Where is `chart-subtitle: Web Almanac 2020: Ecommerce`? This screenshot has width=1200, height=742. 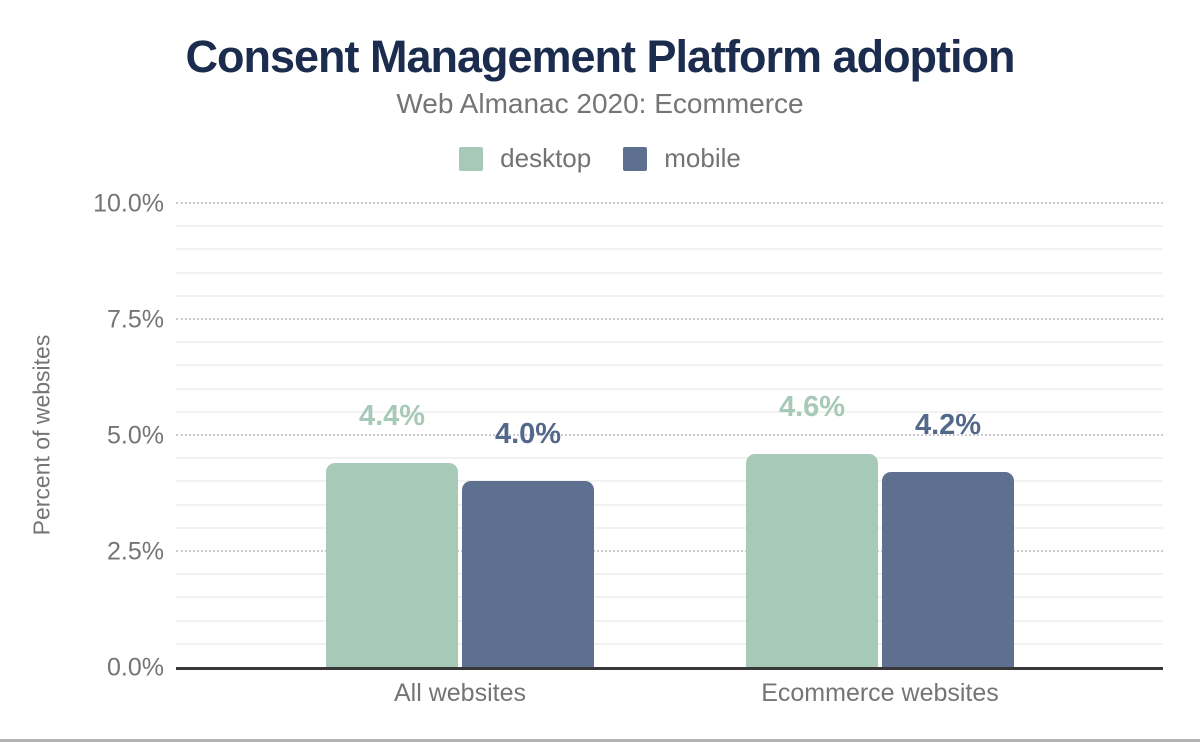
chart-subtitle: Web Almanac 2020: Ecommerce is located at coordinates (600, 103).